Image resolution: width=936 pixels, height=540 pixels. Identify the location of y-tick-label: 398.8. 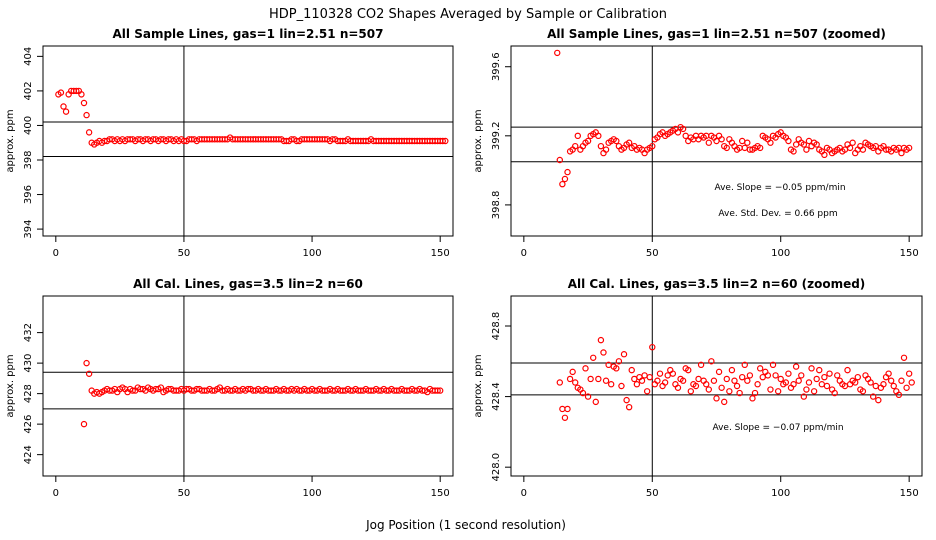
(496, 205).